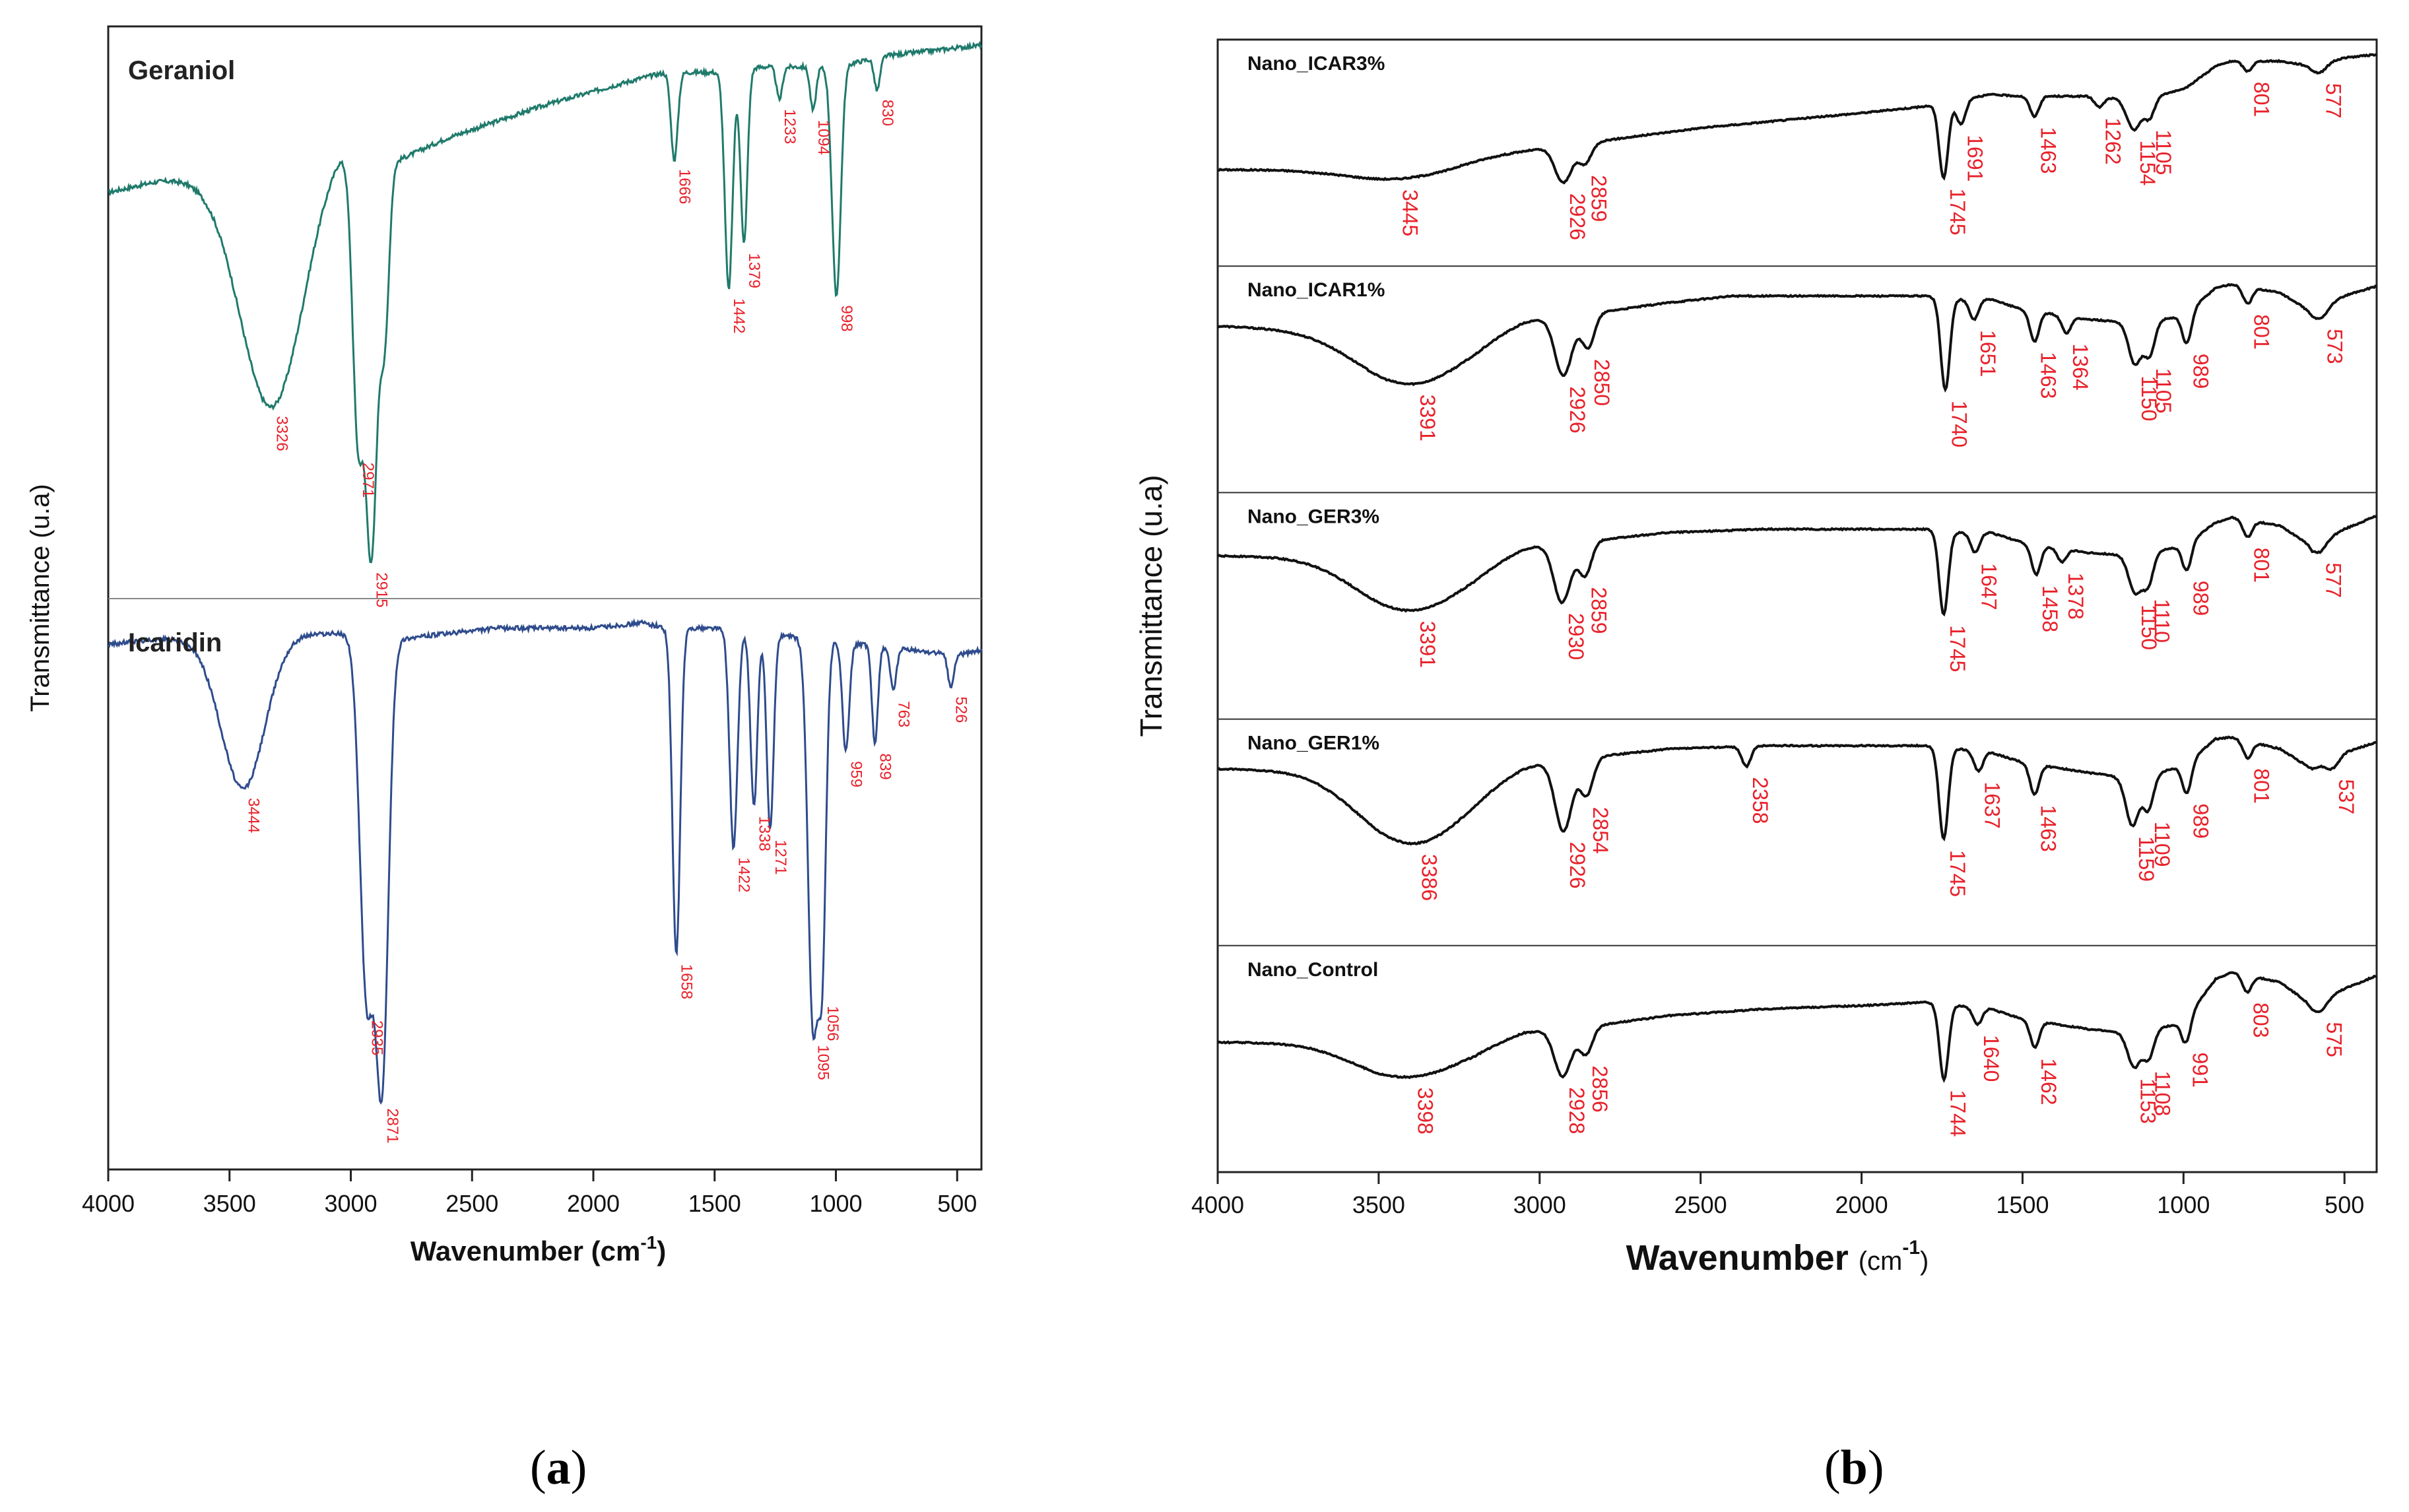  Describe the element at coordinates (230, 1203) in the screenshot. I see `x-tick-label-a: 3500` at that location.